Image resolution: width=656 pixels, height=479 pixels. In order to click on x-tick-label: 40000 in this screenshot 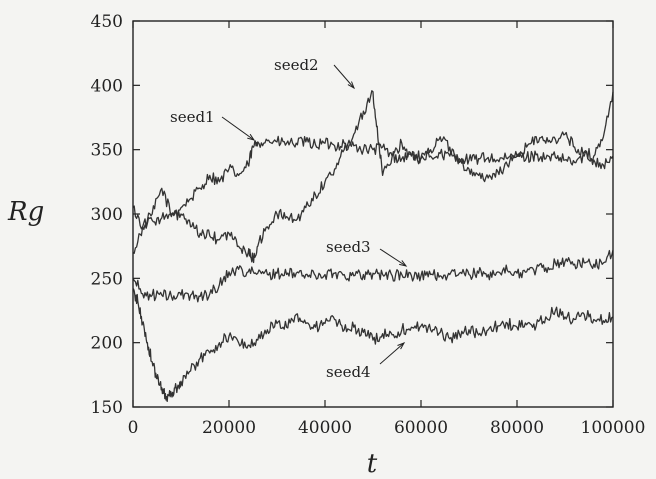, I will do `click(325, 428)`.